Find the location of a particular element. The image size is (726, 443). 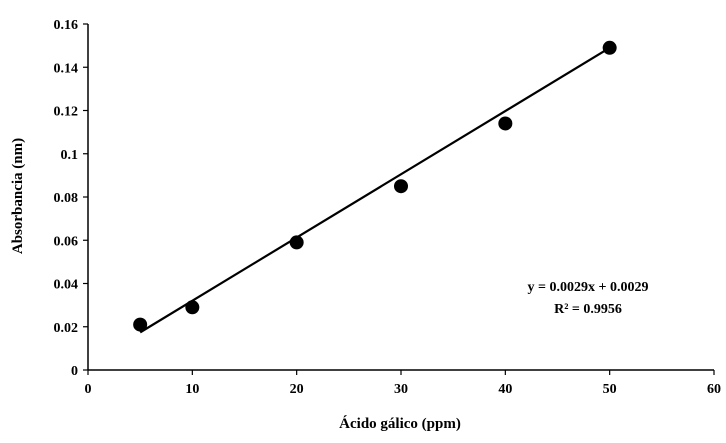

x-tick-label: 60 is located at coordinates (714, 389).